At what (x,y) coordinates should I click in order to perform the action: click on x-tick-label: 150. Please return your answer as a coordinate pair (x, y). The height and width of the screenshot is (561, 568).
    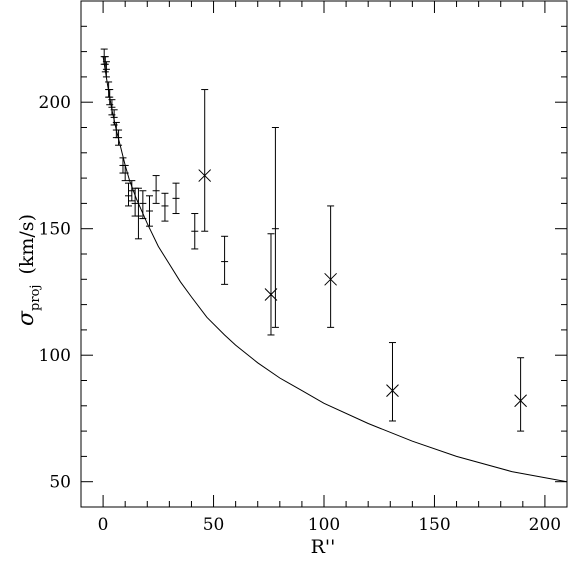
    Looking at the image, I should click on (434, 525).